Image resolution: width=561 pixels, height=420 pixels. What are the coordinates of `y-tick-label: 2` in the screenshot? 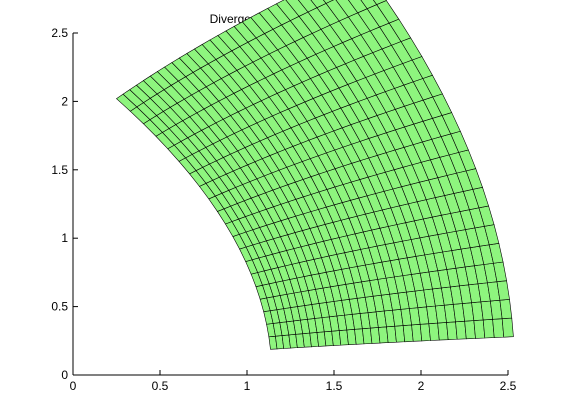 It's located at (64, 101).